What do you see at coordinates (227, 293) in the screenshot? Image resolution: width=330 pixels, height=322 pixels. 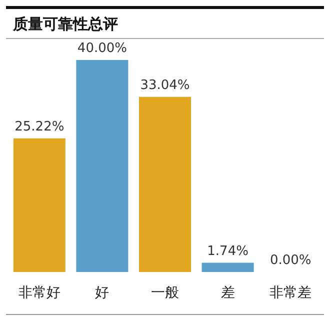 I see `x-tick-label: 差` at bounding box center [227, 293].